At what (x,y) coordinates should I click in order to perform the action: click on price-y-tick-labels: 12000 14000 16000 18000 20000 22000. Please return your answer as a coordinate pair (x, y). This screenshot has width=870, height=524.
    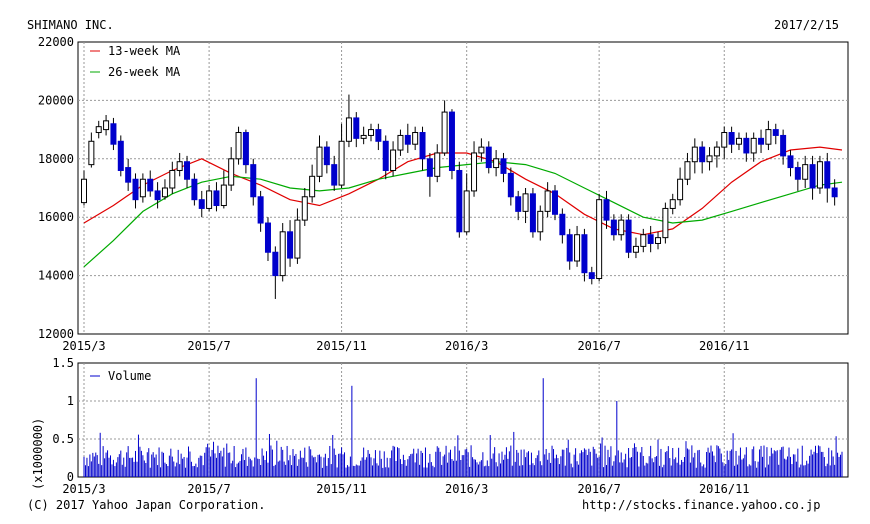
    Looking at the image, I should click on (56, 188).